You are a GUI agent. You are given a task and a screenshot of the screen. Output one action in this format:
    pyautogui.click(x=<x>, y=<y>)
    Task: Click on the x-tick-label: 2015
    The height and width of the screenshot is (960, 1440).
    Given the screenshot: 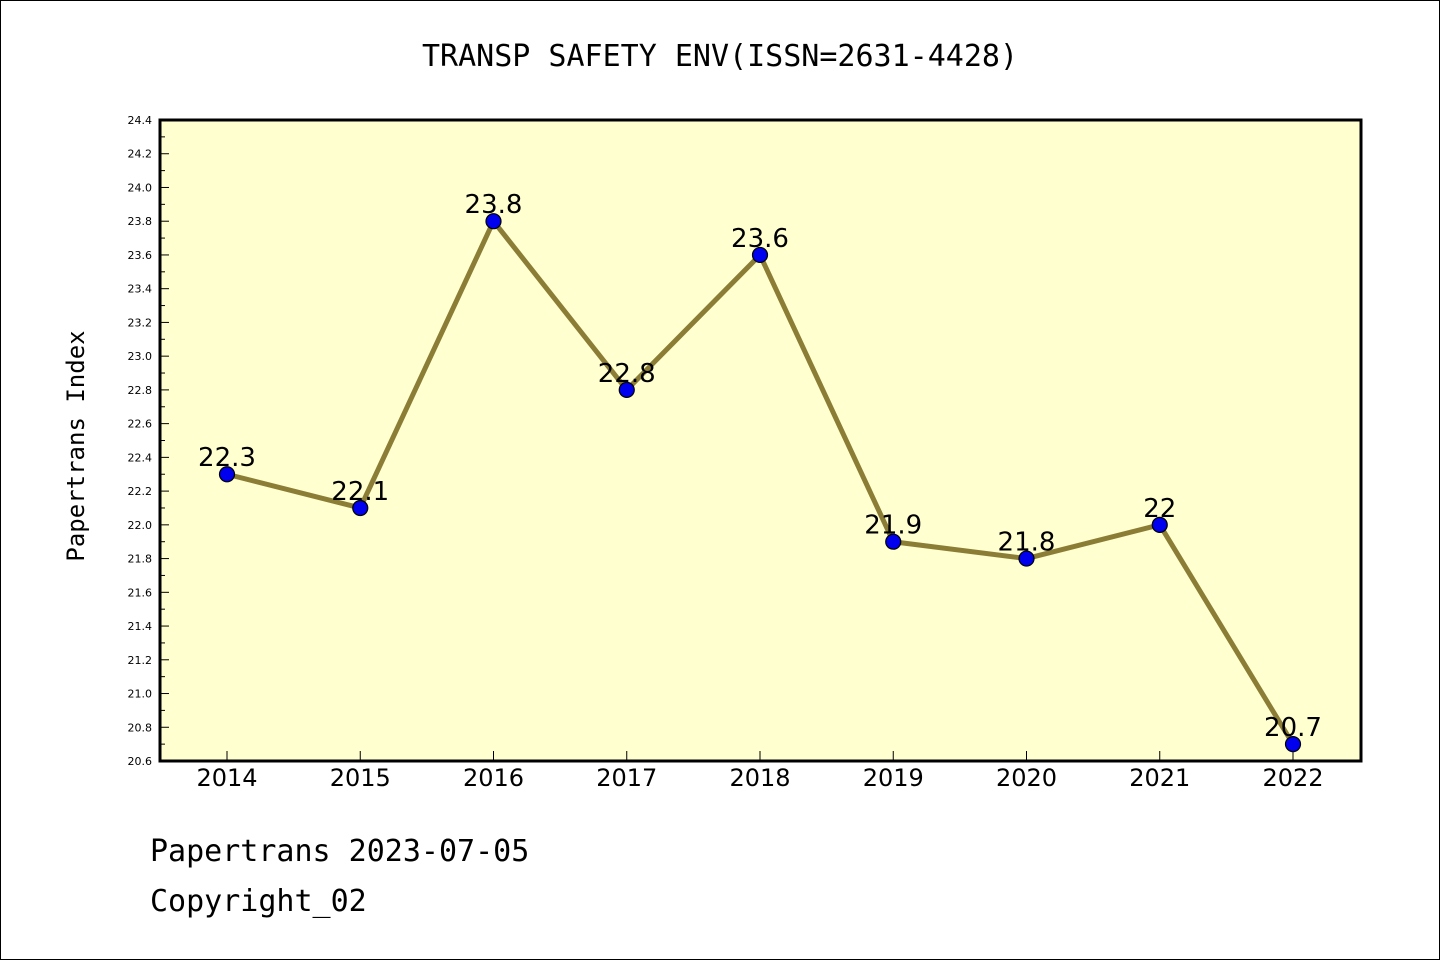 What is the action you would take?
    pyautogui.click(x=360, y=778)
    